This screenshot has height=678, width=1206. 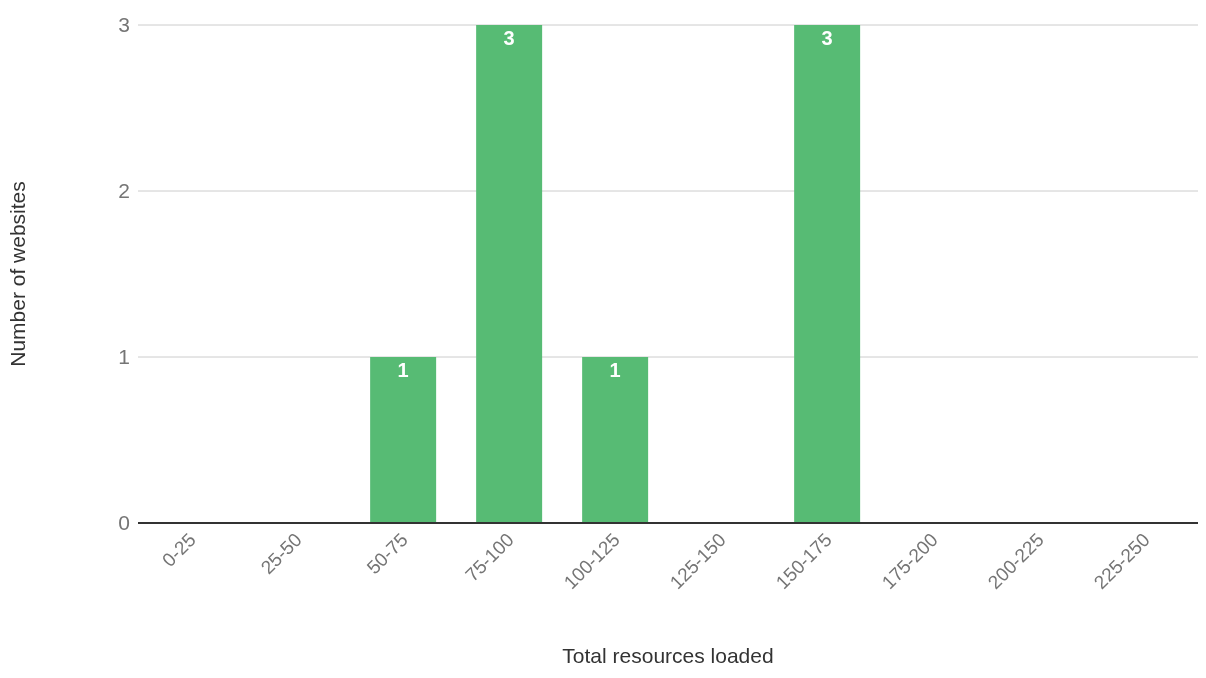 What do you see at coordinates (124, 523) in the screenshot?
I see `y-tick-label: 0` at bounding box center [124, 523].